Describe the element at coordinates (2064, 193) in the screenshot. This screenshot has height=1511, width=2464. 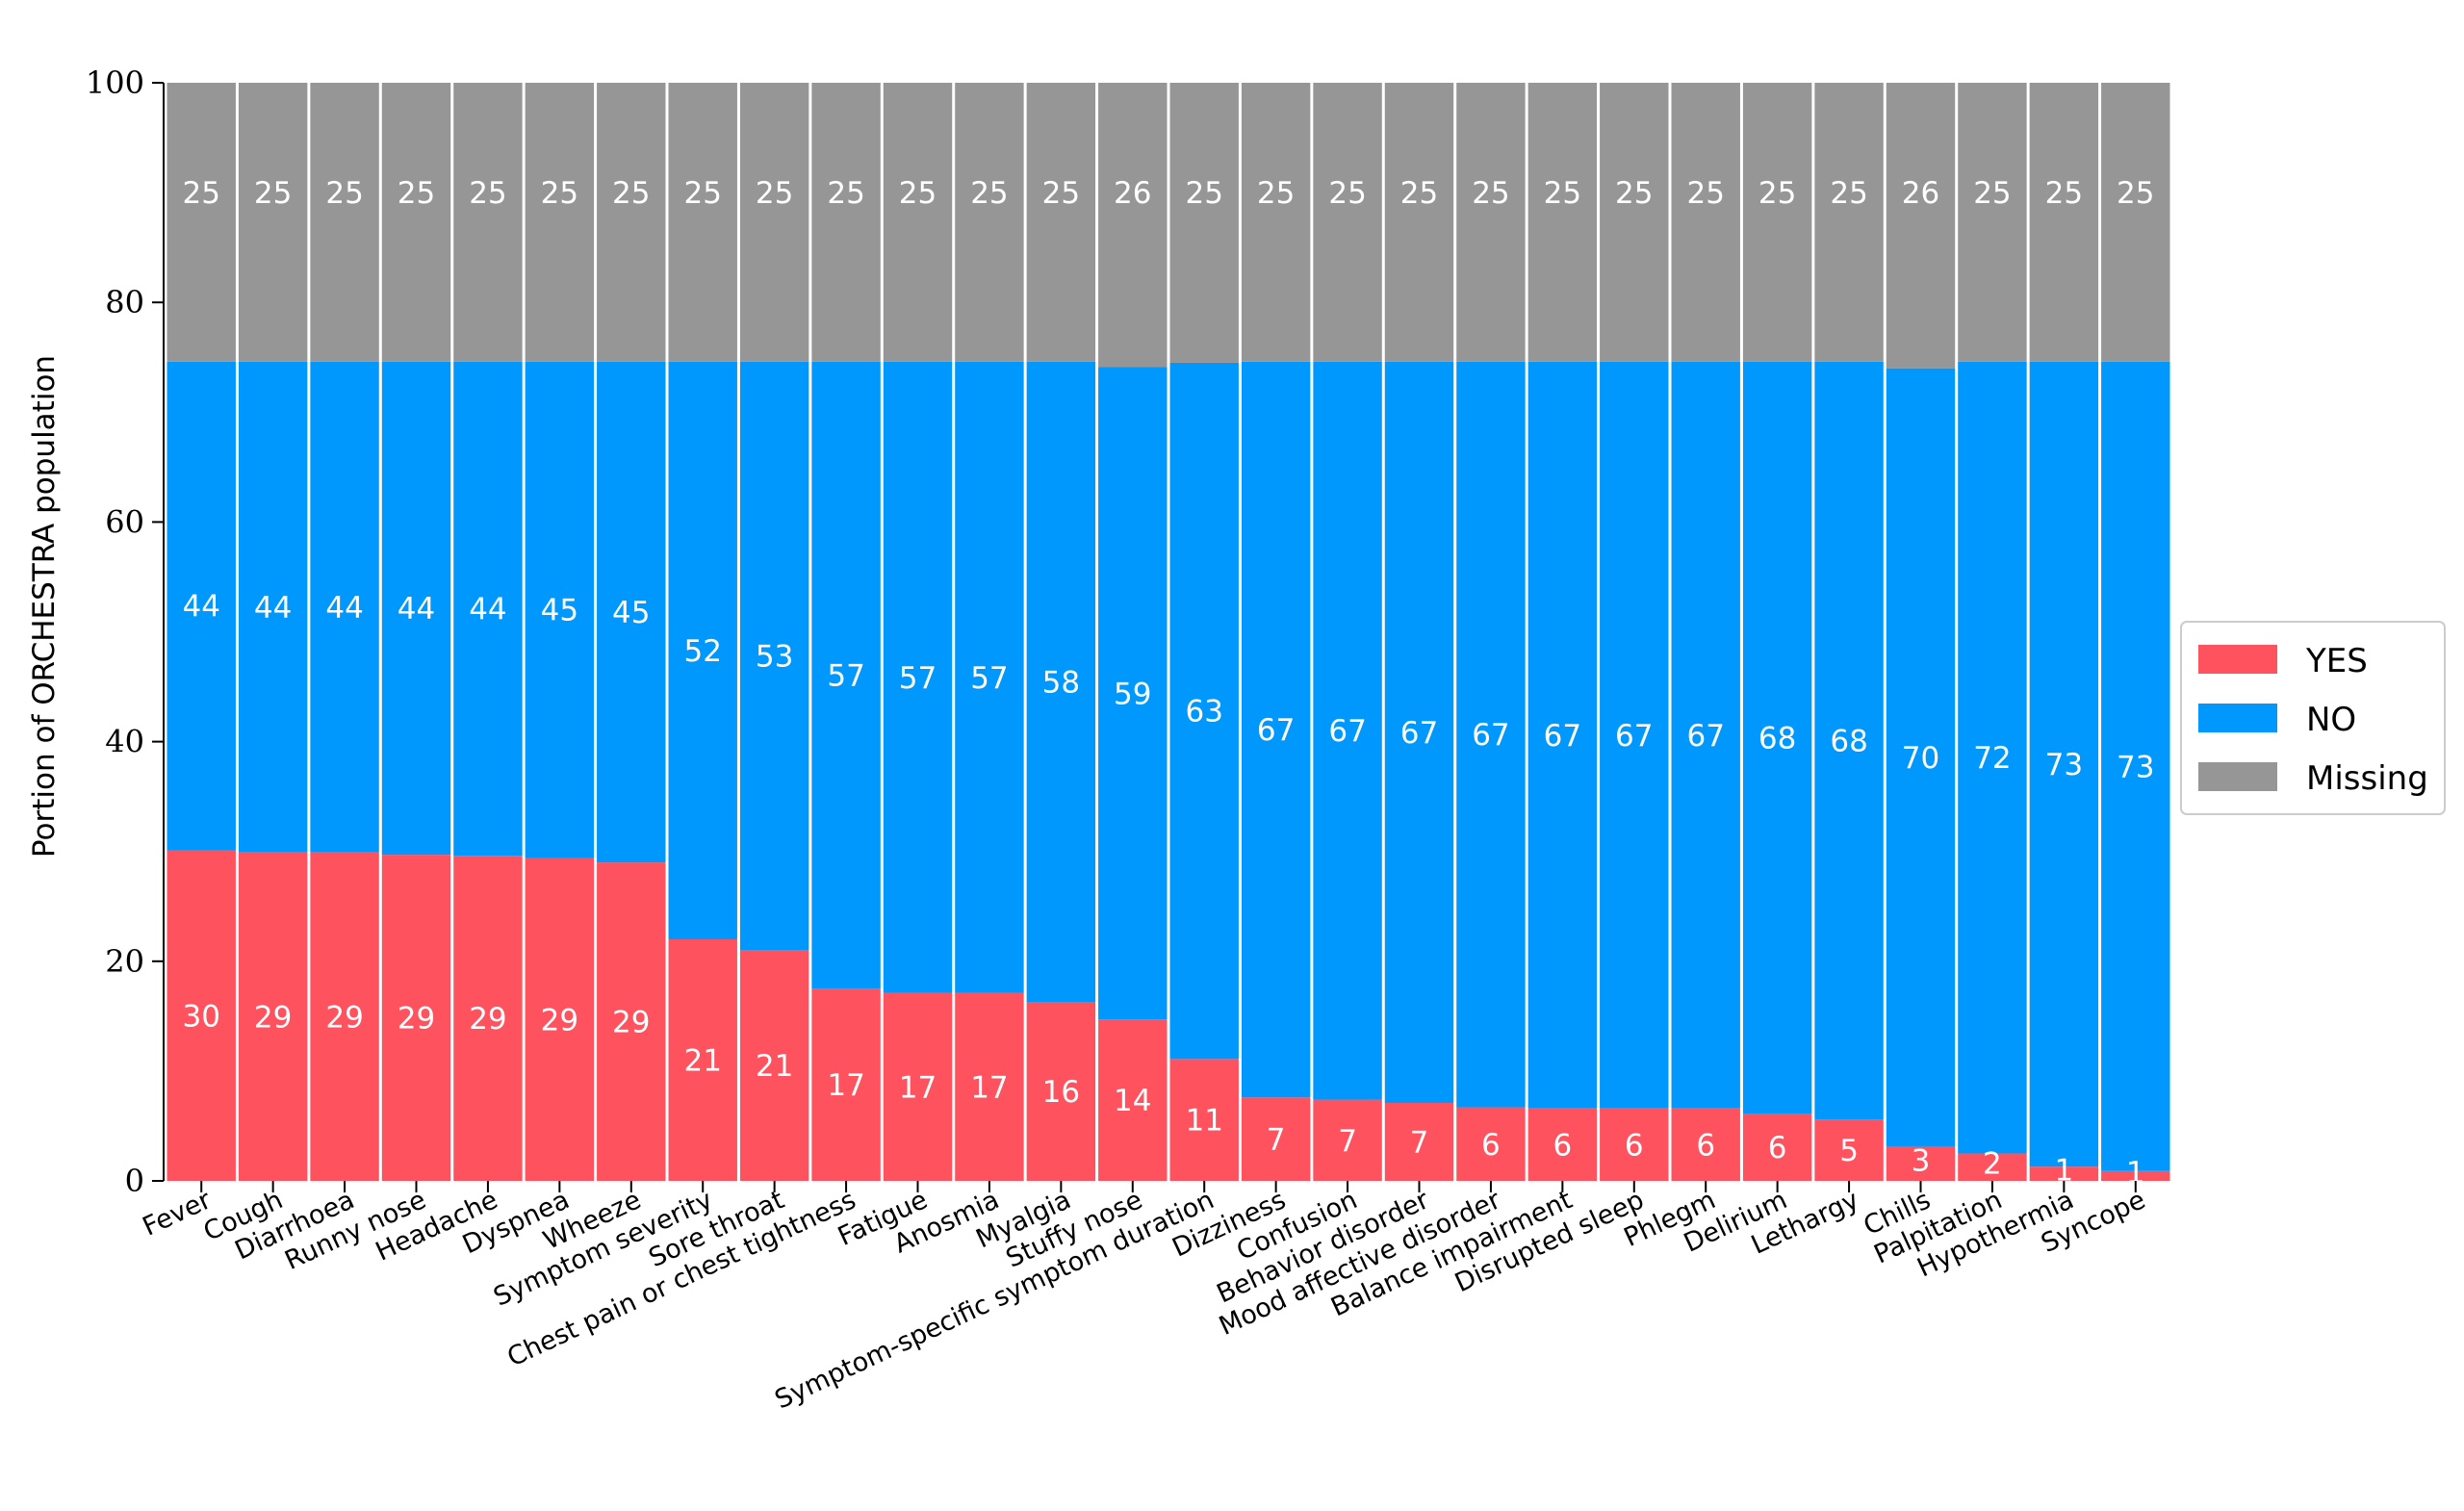
I see `data-label-missing-26: 25` at that location.